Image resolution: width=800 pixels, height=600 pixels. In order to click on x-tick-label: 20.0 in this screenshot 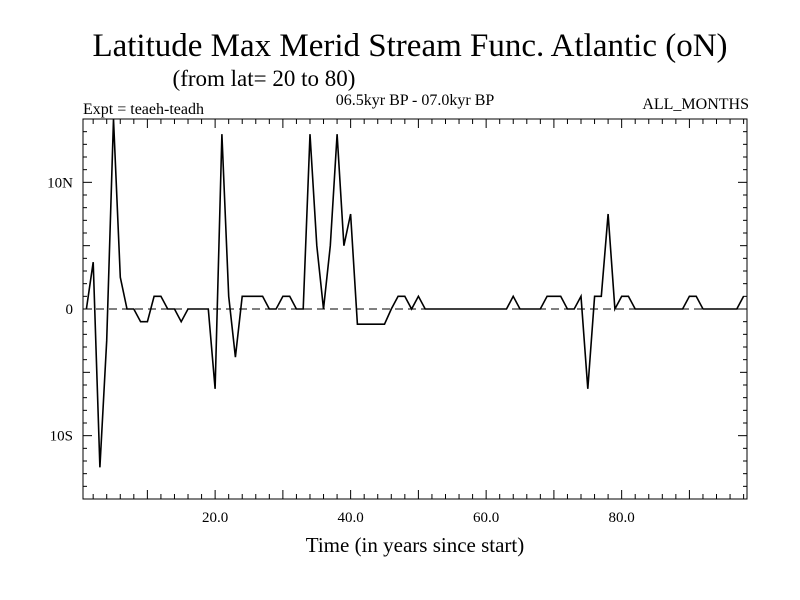, I will do `click(215, 518)`.